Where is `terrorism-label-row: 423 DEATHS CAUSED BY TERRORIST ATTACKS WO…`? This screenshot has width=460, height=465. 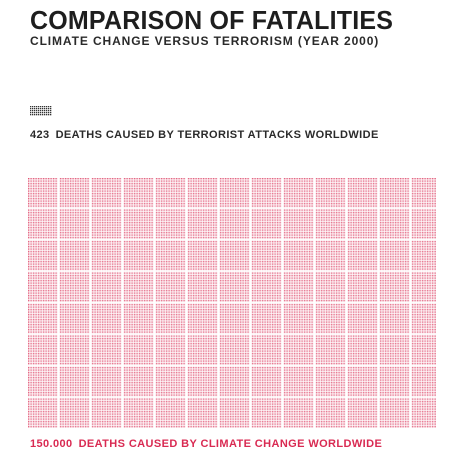
terrorism-label-row: 423 DEATHS CAUSED BY TERRORIST ATTACKS WO… is located at coordinates (204, 135).